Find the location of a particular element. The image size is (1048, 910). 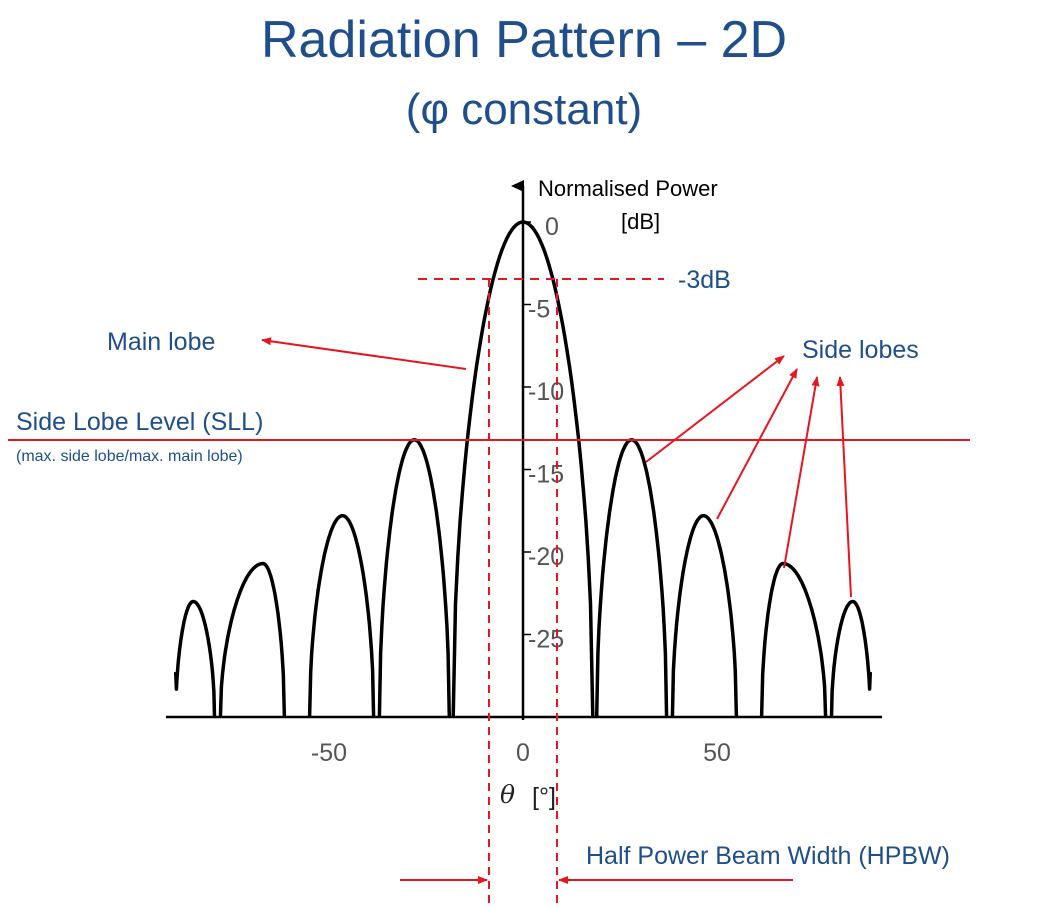

y-tick-label: -15 is located at coordinates (546, 475).